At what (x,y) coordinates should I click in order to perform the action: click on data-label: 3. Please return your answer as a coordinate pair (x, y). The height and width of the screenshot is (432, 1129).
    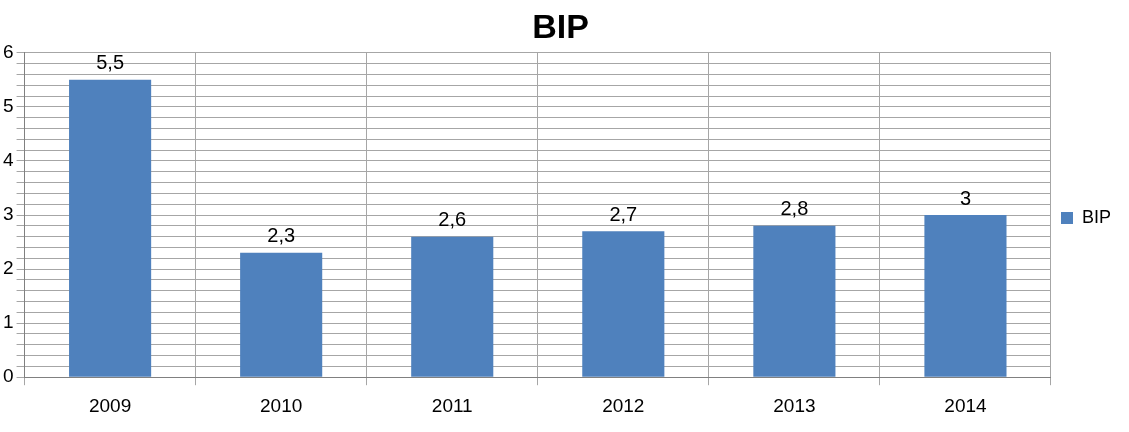
    Looking at the image, I should click on (965, 197).